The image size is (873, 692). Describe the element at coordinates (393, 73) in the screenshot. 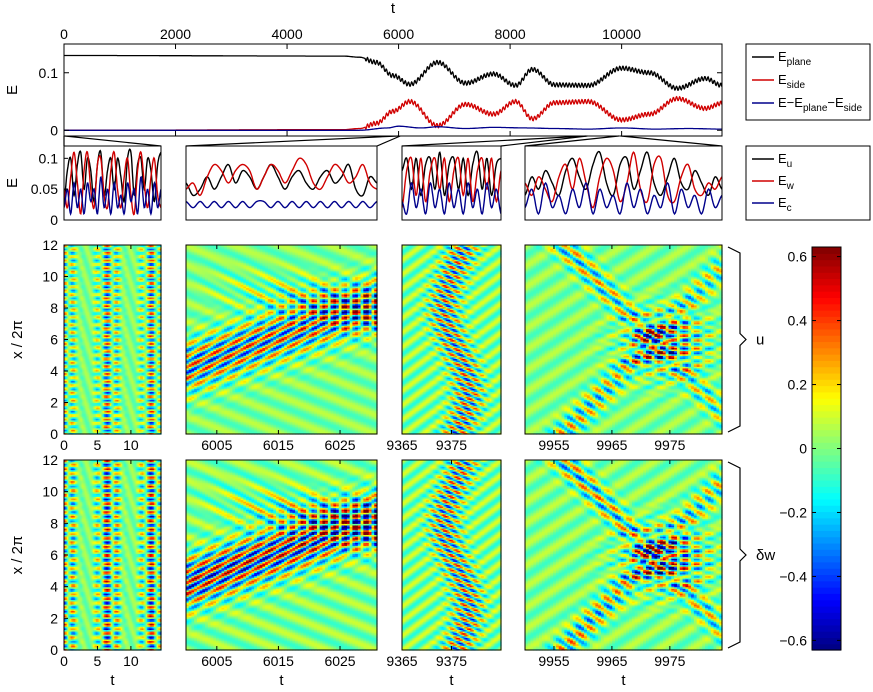

I see `overview-series-plane` at that location.